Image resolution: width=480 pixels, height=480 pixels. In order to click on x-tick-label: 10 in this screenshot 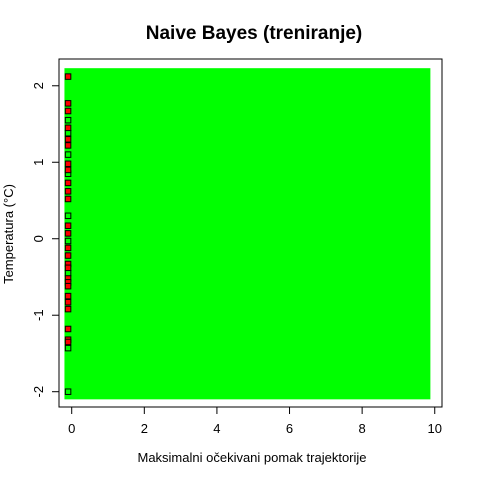, I will do `click(435, 428)`.